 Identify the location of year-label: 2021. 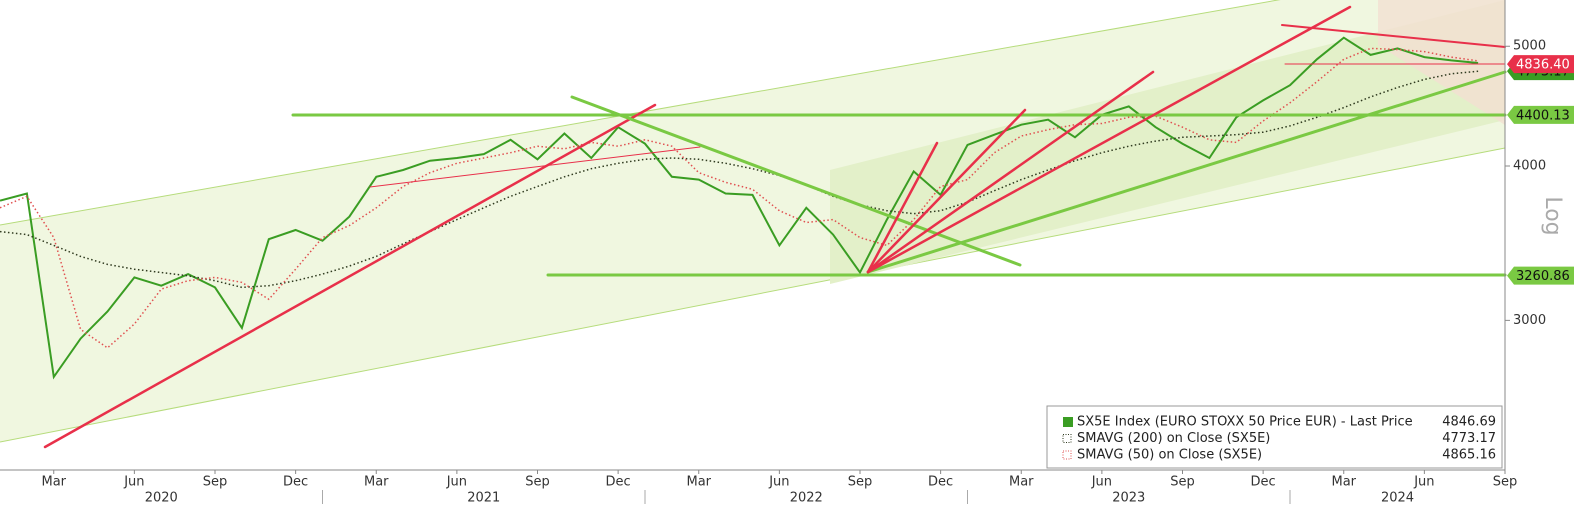
(483, 498).